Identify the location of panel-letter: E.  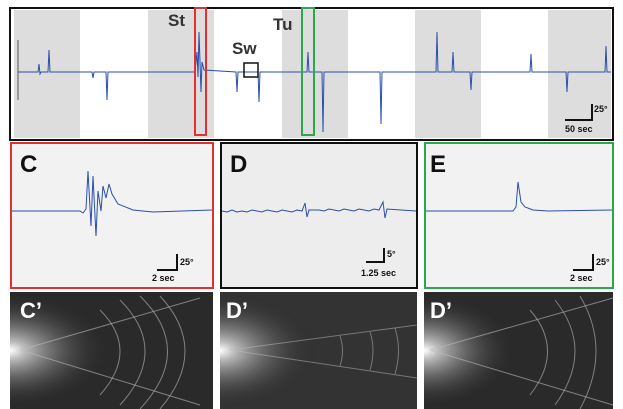
(438, 164).